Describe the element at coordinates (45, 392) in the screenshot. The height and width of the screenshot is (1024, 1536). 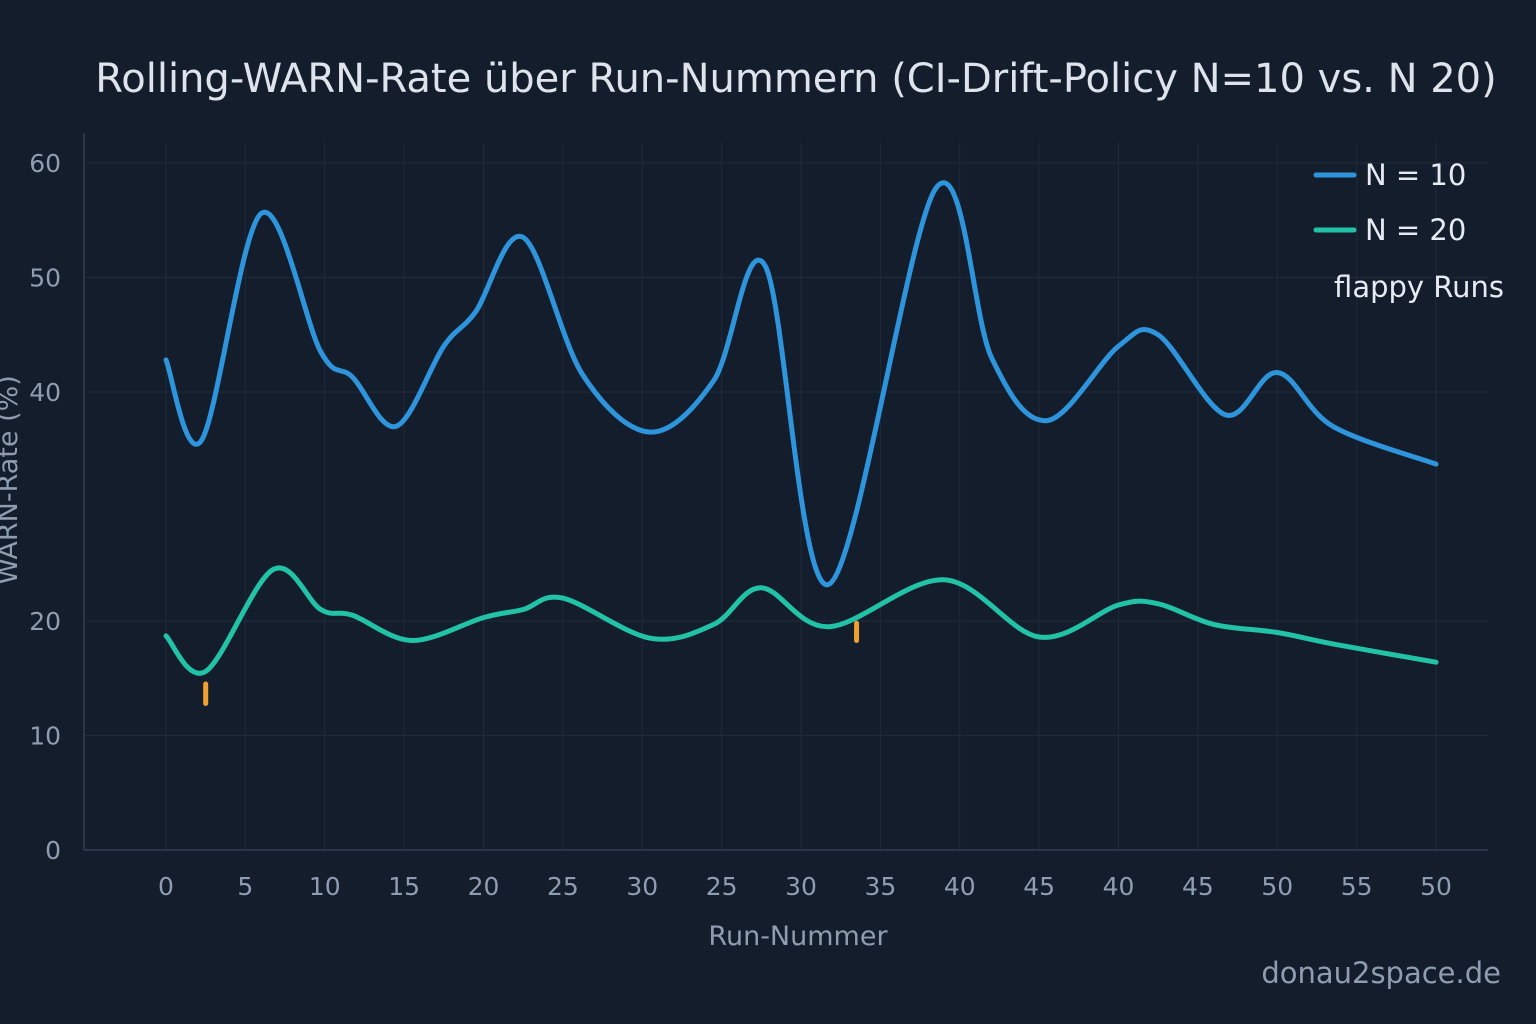
I see `y-tick-label-40: 40` at that location.